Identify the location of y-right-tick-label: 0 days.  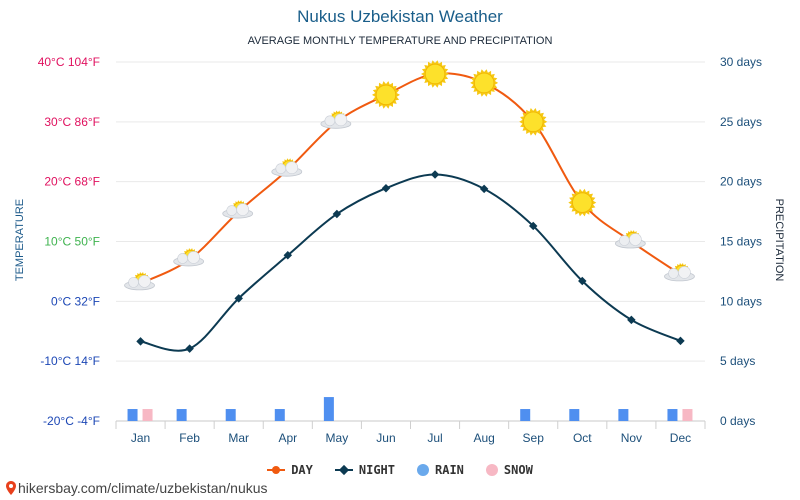
(737, 421).